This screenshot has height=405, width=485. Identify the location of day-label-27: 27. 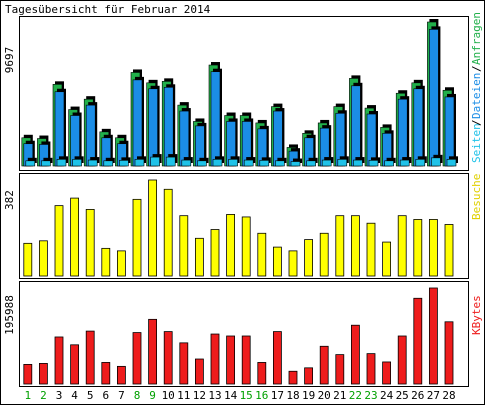
(433, 395).